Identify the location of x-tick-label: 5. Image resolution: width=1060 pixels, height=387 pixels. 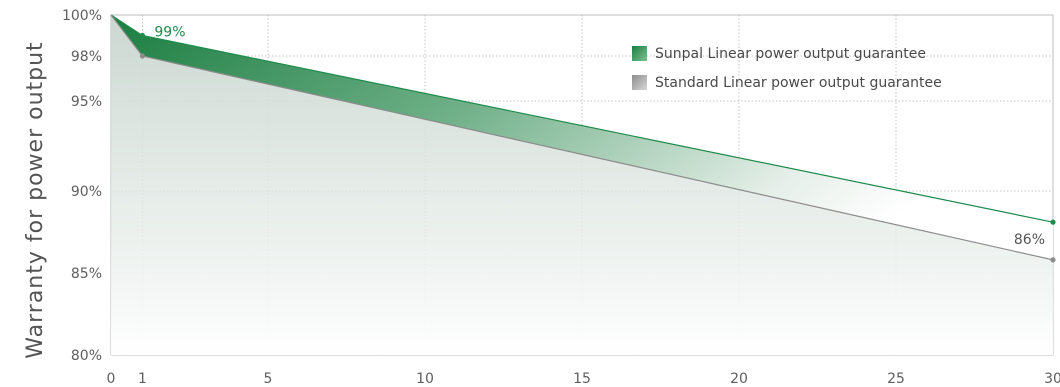
(268, 379).